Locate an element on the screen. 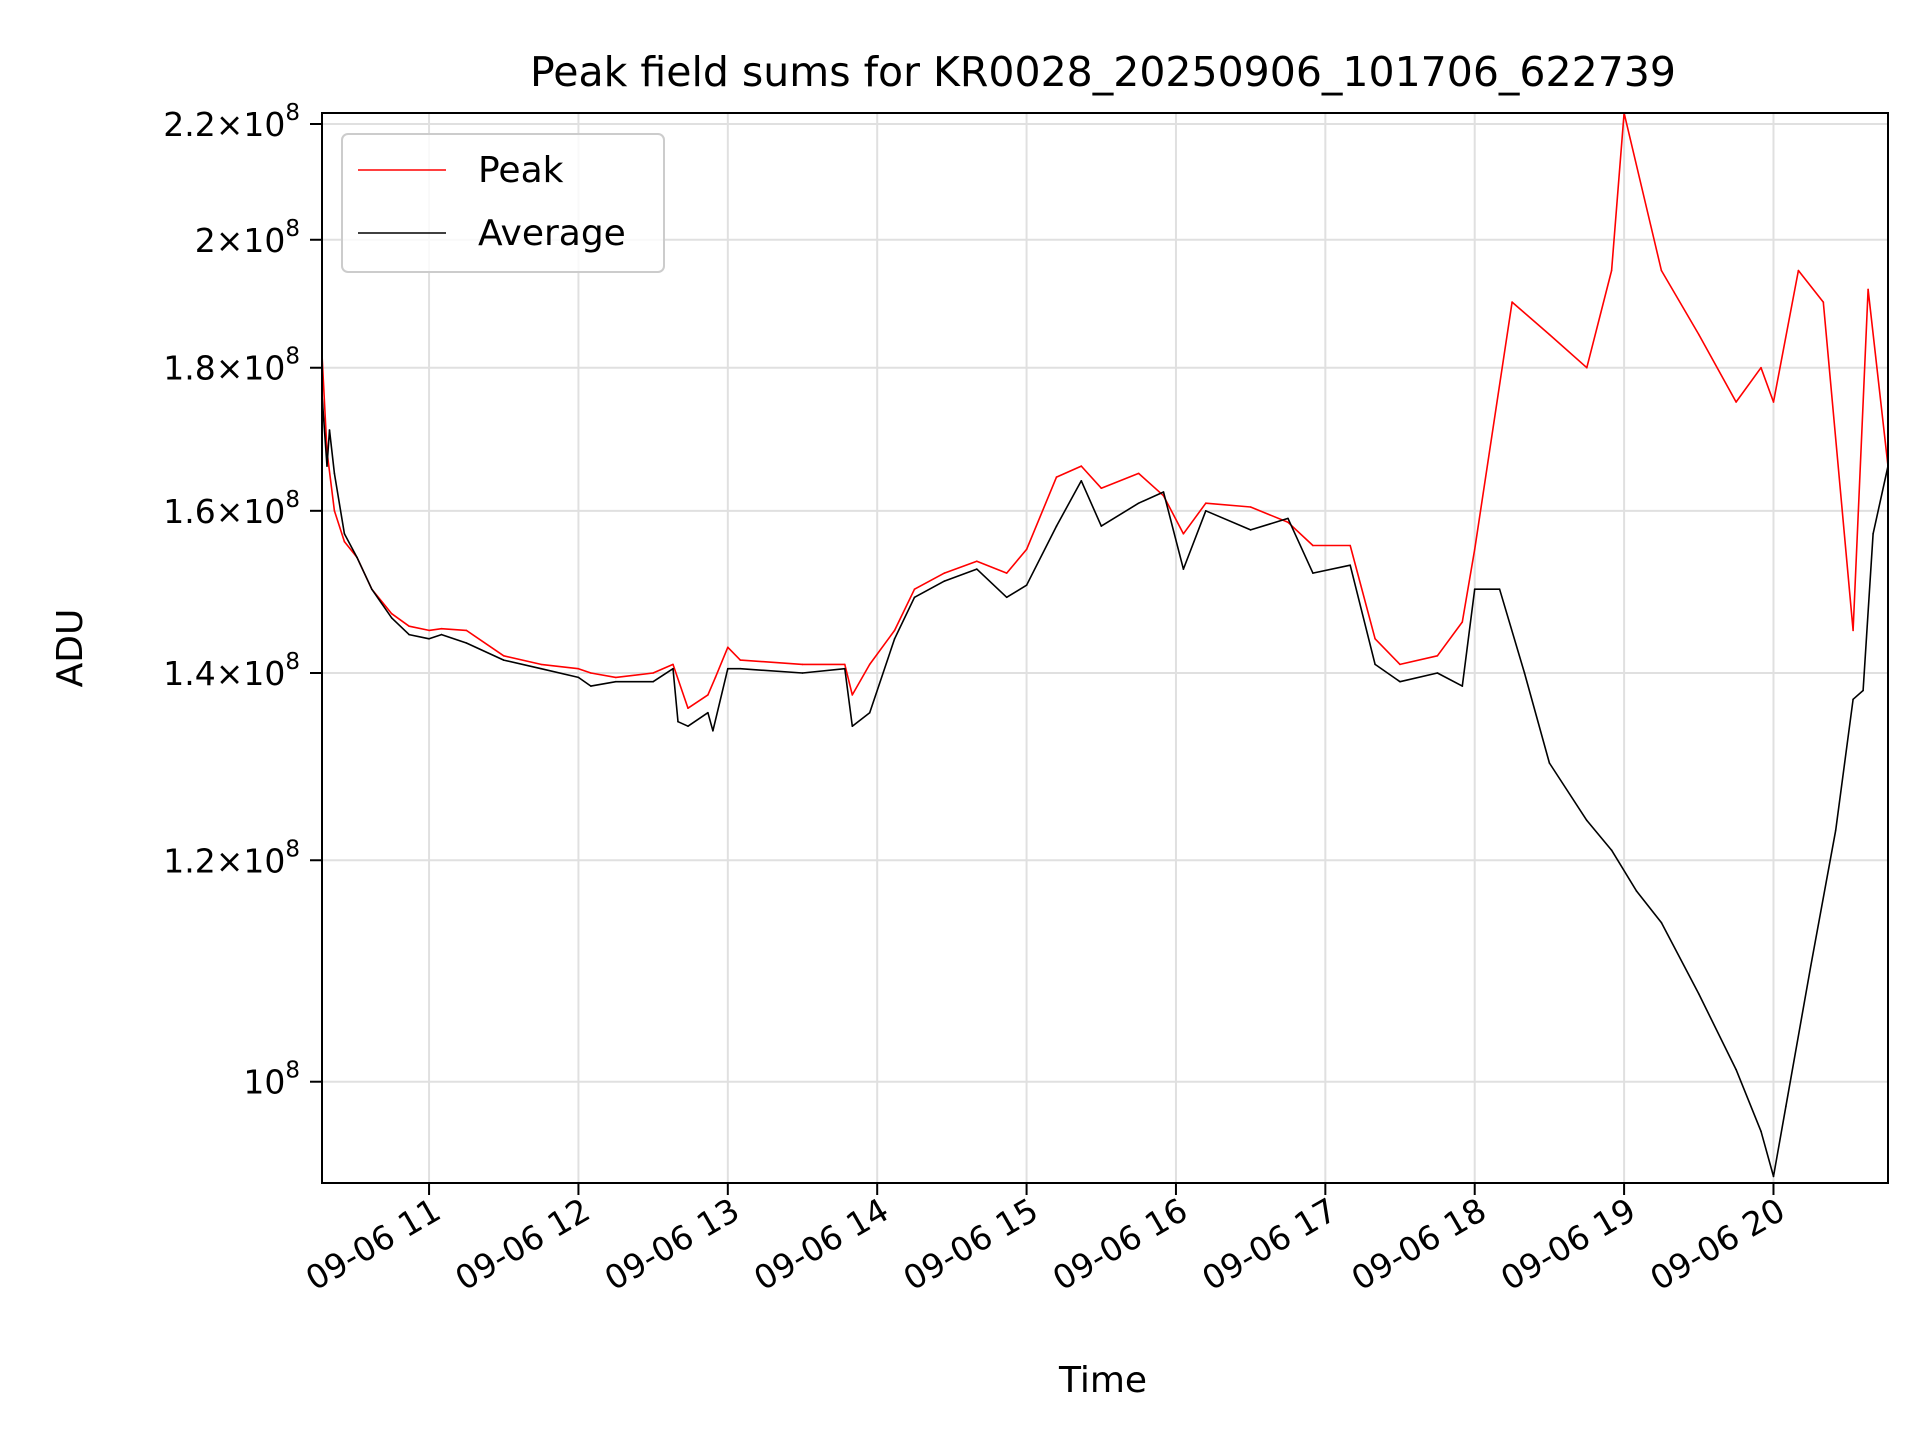 This screenshot has height=1440, width=1920. y-tick-label: 1.8×108 is located at coordinates (231, 366).